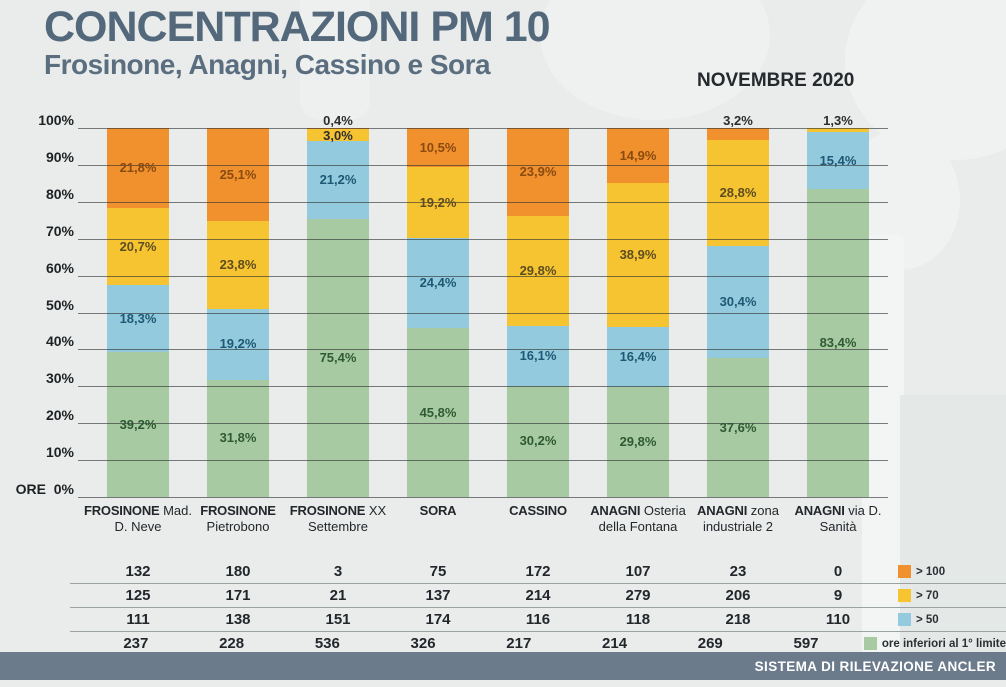  Describe the element at coordinates (59, 415) in the screenshot. I see `y-axis-tick-label: 20%` at that location.